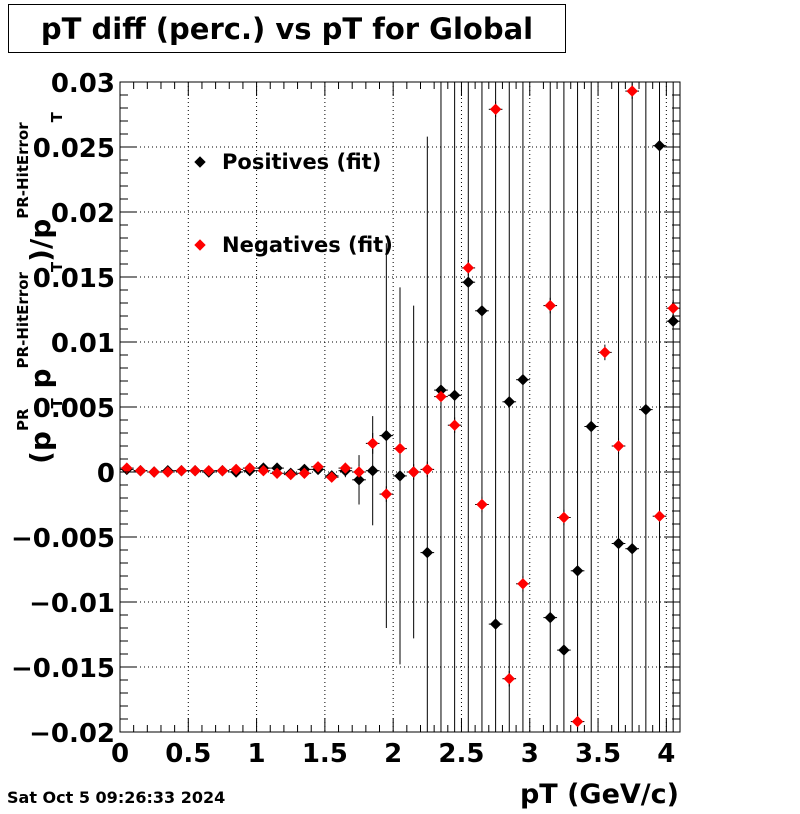 The height and width of the screenshot is (814, 800). Describe the element at coordinates (23, 320) in the screenshot. I see `y-label-sup2: PR-HitError` at that location.